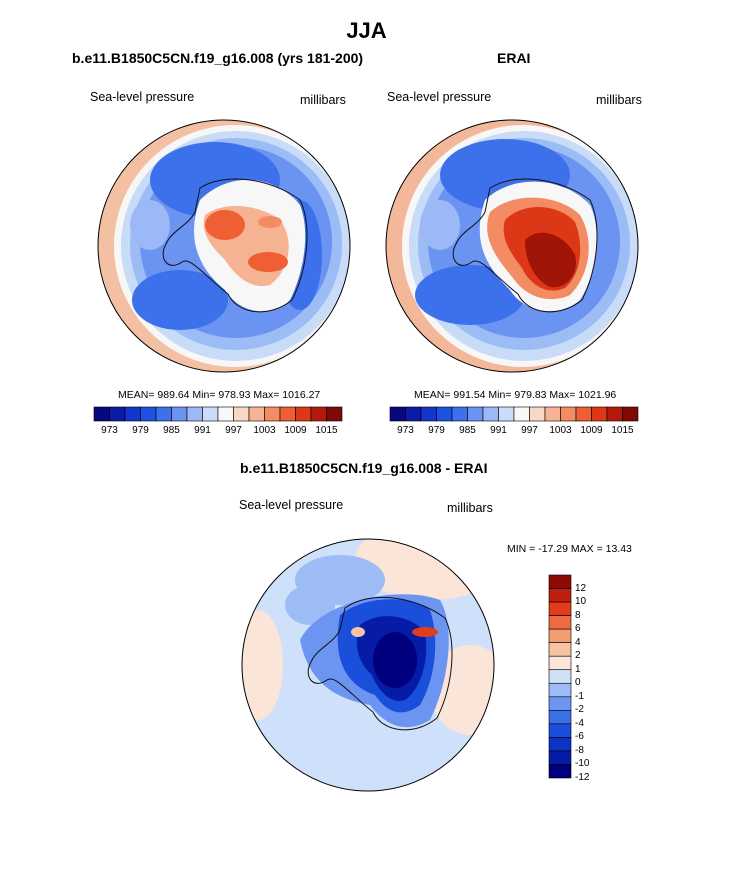  What do you see at coordinates (233, 430) in the screenshot?
I see `model-colorbar-tick-label: 997` at bounding box center [233, 430].